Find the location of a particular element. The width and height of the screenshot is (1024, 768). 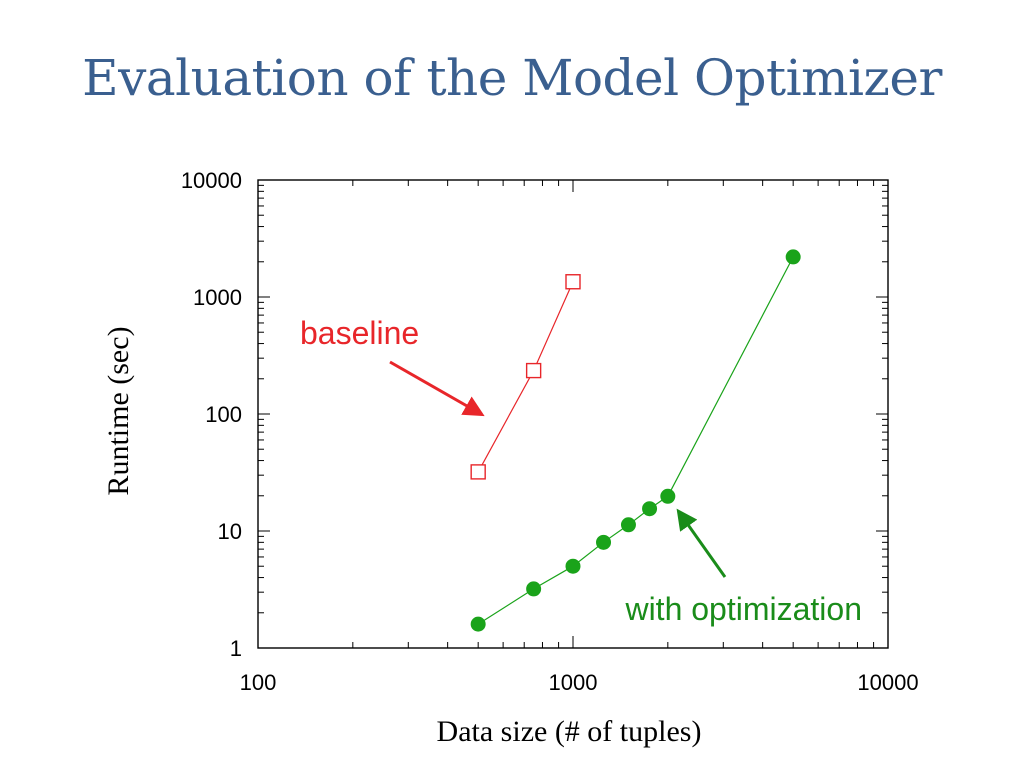

y-tick-labels: 1 10 100 1000 10000 is located at coordinates (211, 414).